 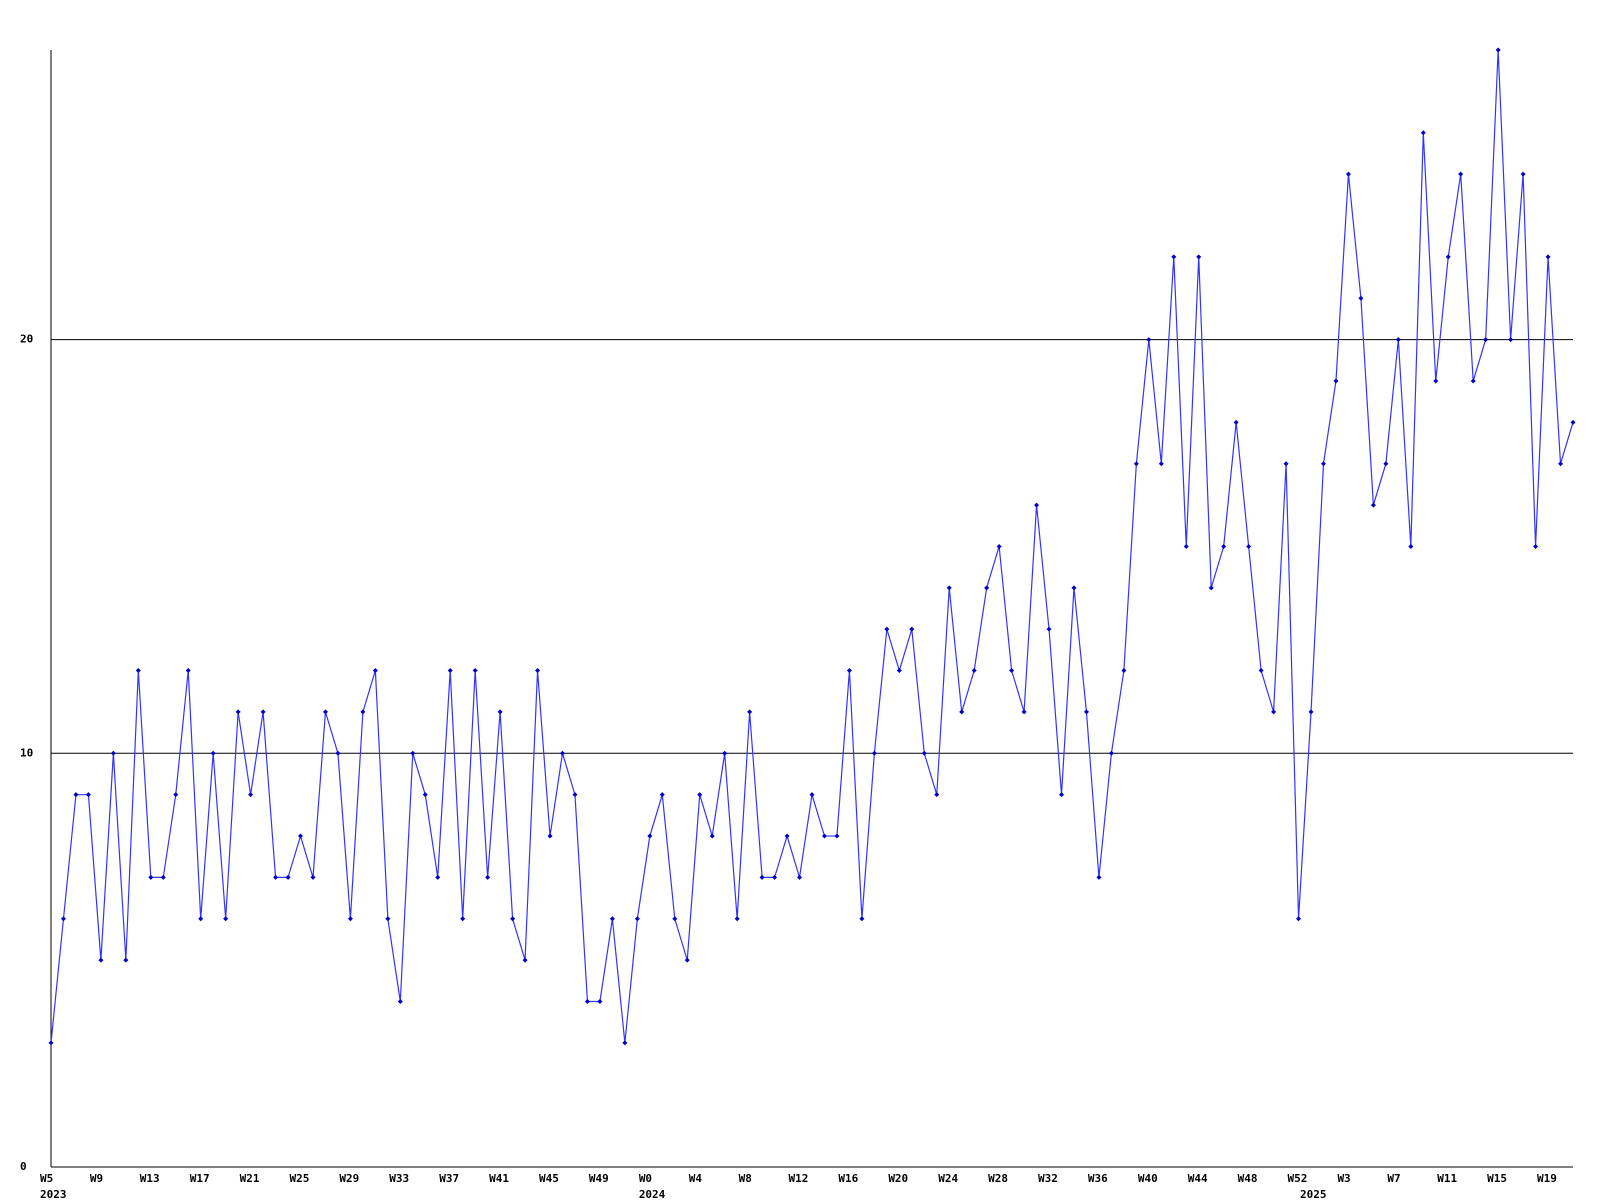 I want to click on x-tick-label: W21, so click(x=250, y=1178).